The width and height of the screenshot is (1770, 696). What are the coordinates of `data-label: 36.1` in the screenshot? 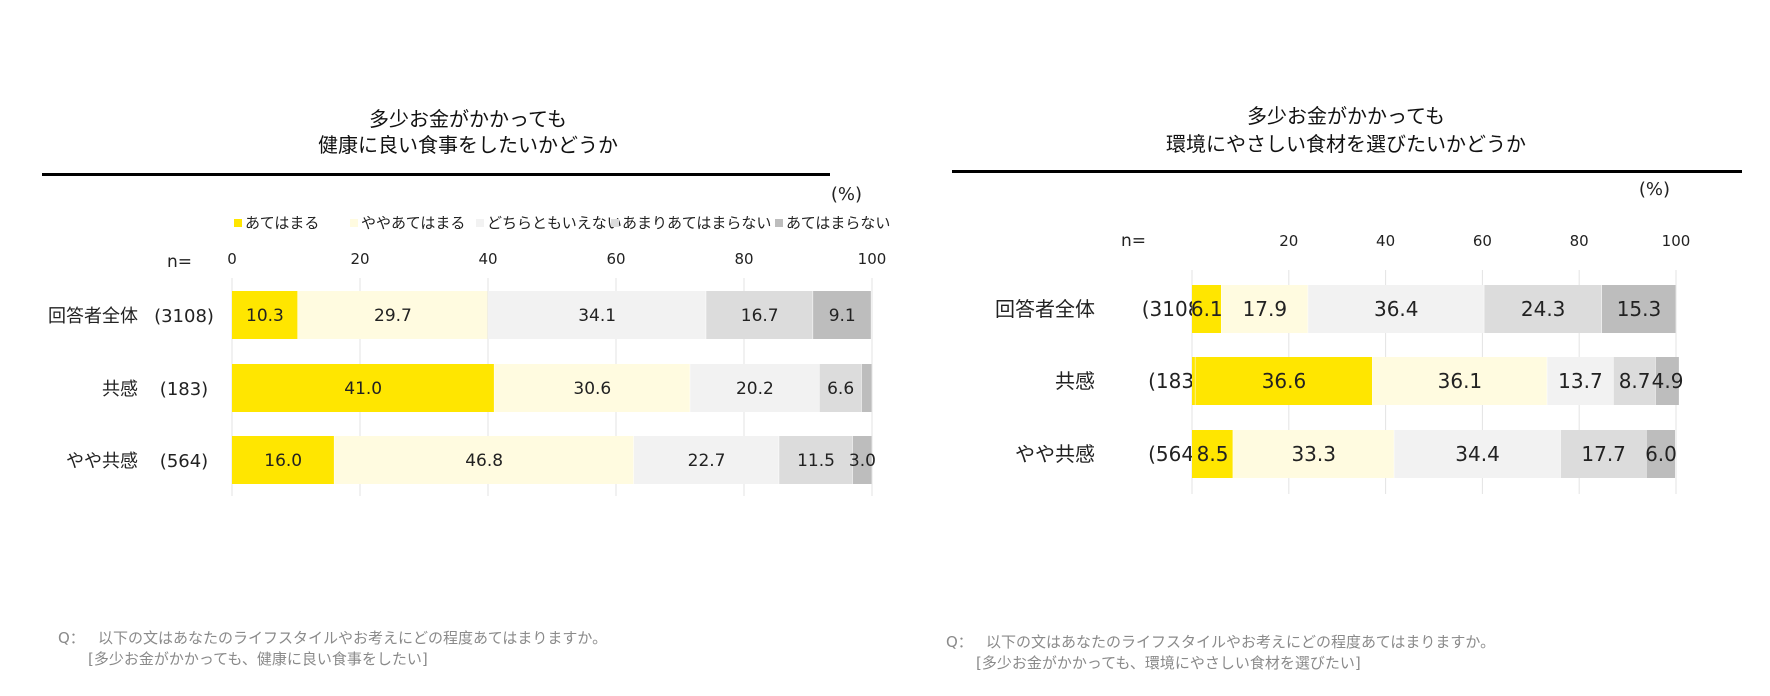 It's located at (1460, 381).